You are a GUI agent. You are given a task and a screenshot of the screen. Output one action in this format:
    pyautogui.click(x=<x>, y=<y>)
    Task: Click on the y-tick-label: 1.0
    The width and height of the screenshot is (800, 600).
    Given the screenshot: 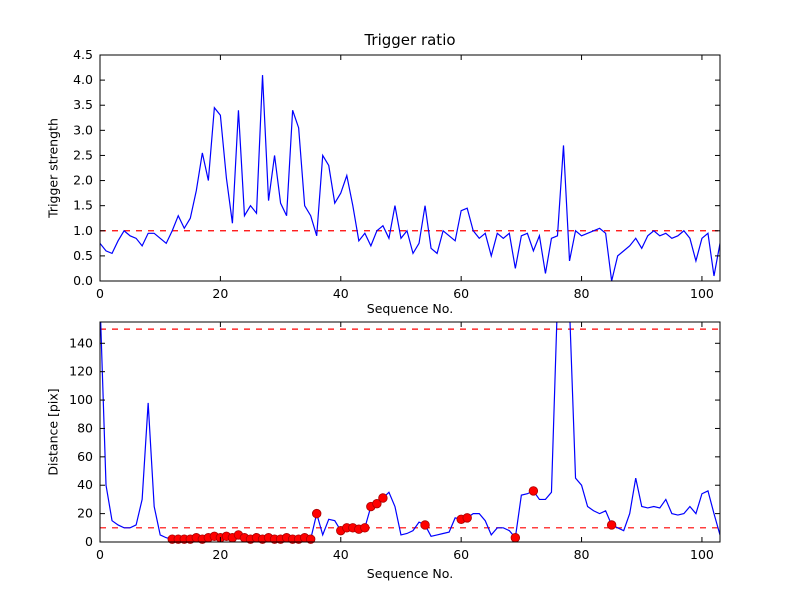 What is the action you would take?
    pyautogui.click(x=83, y=230)
    